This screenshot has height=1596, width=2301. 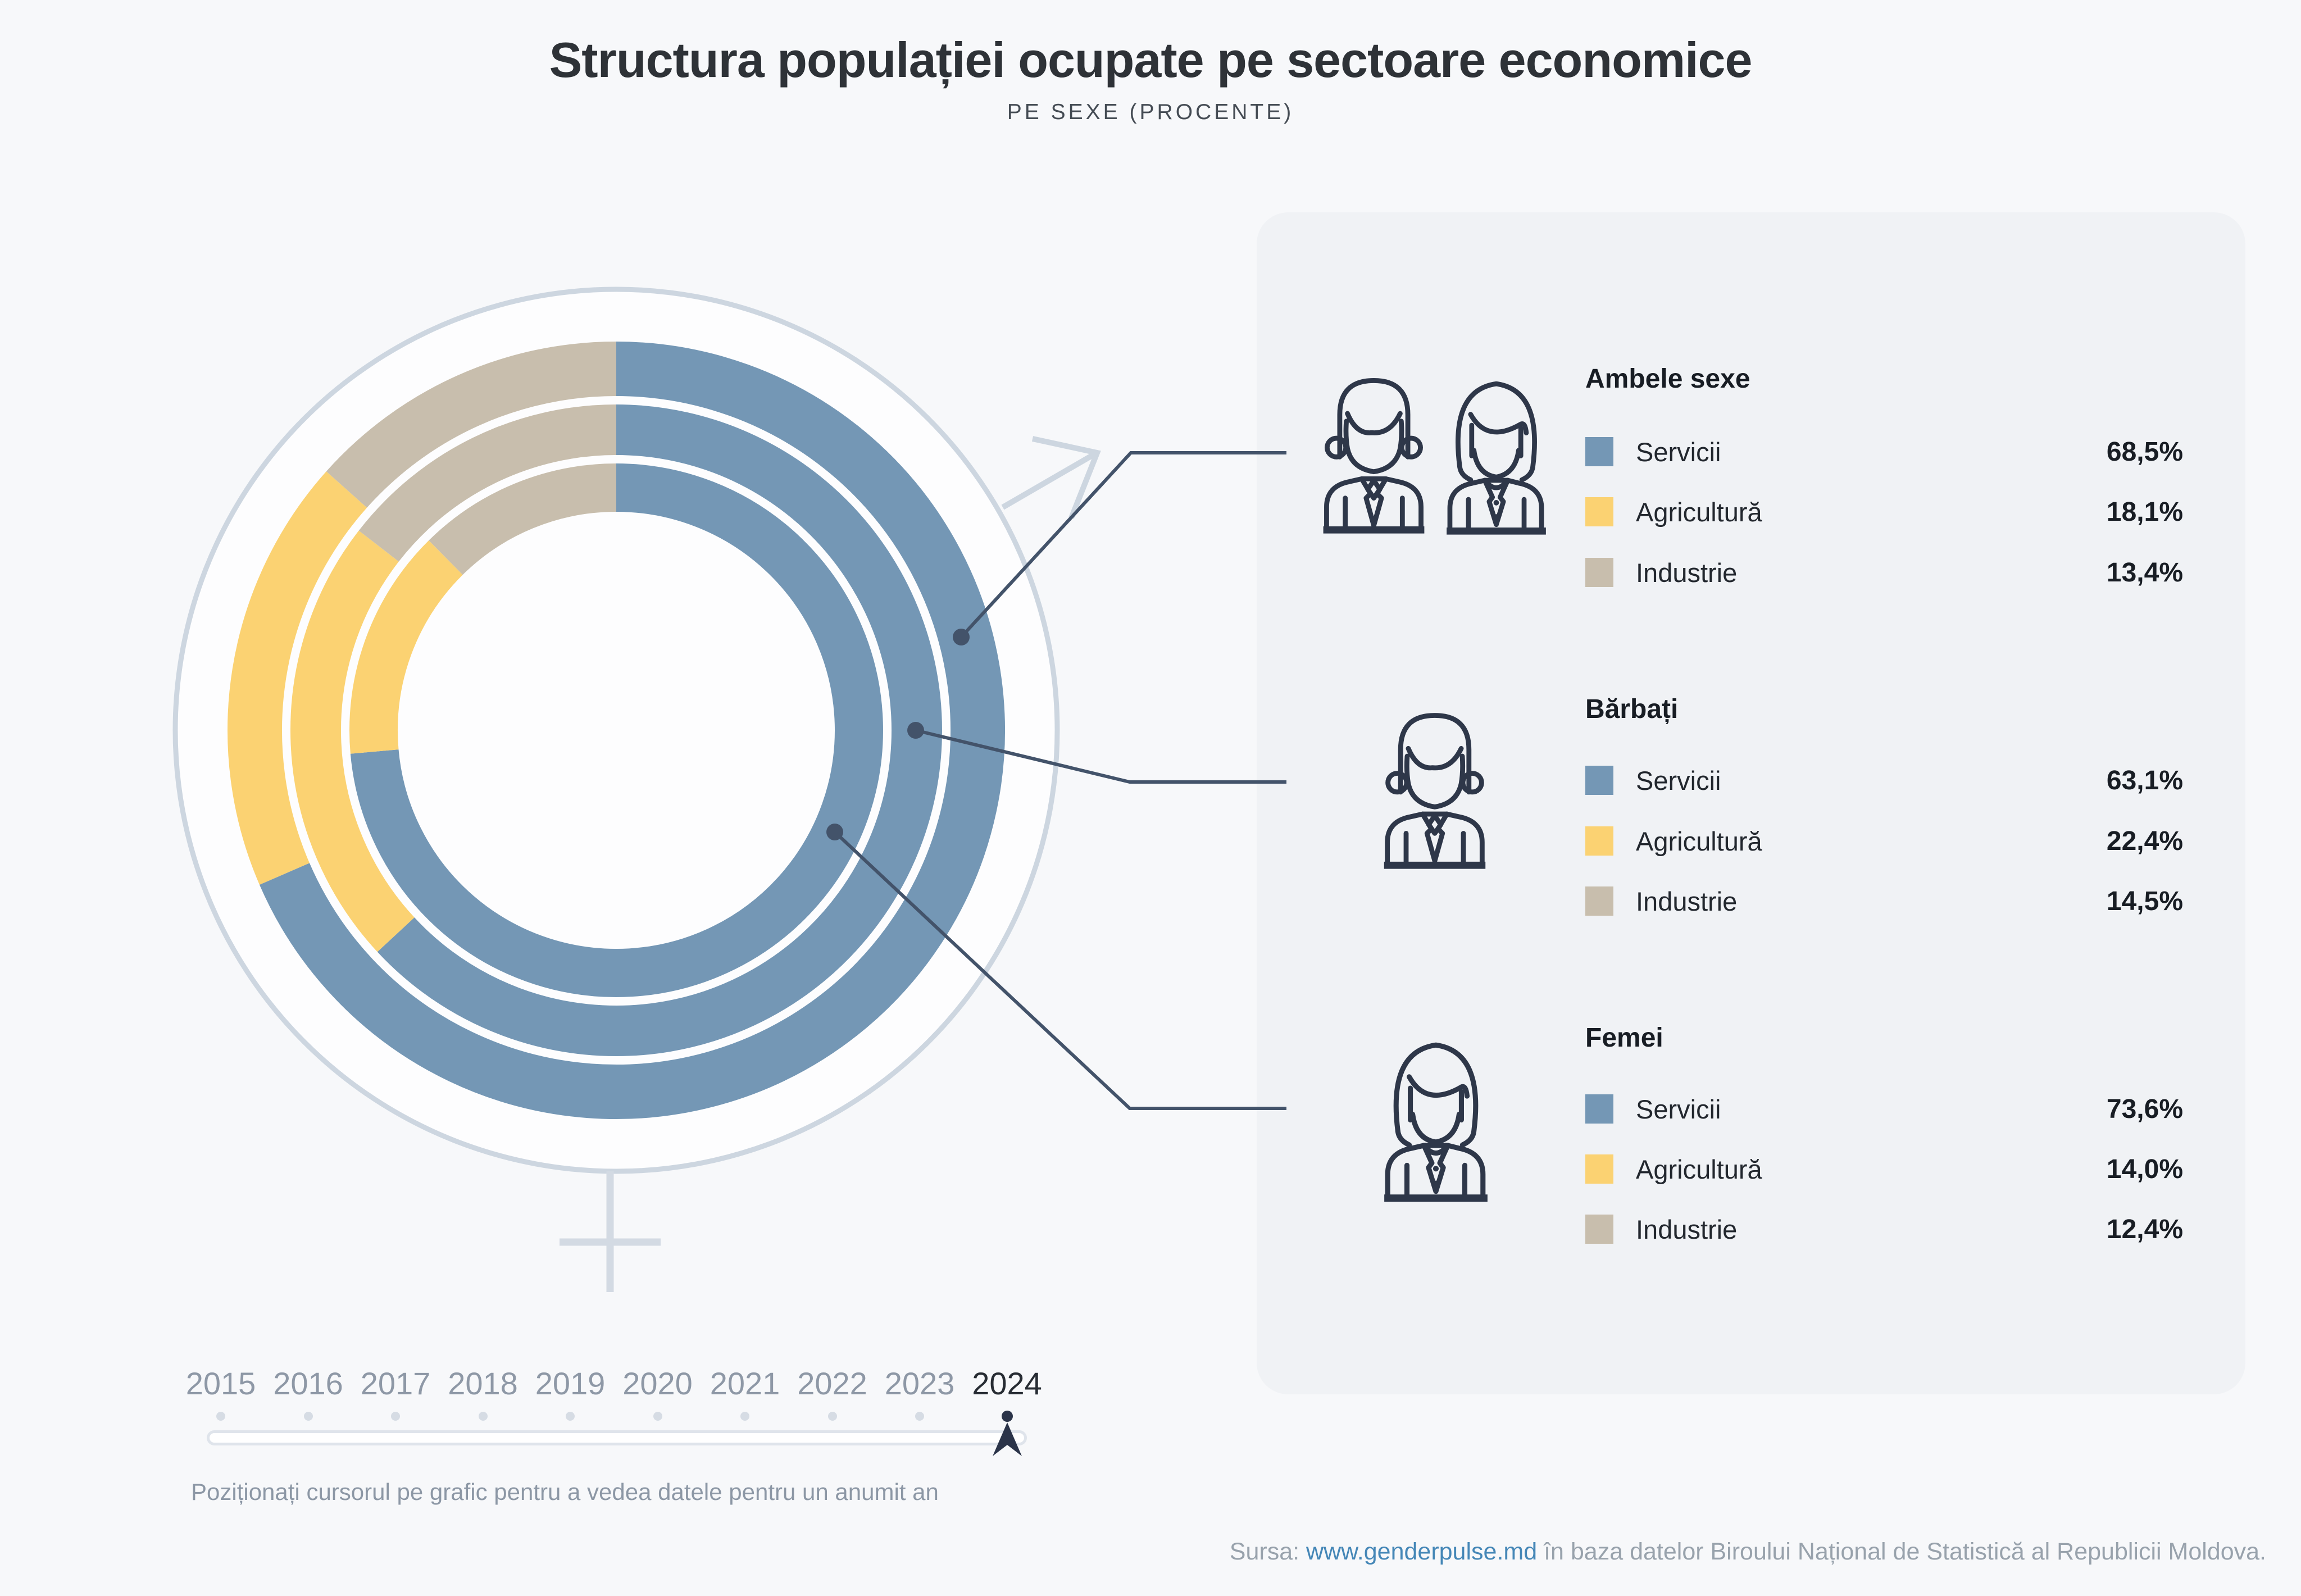 What do you see at coordinates (2144, 572) in the screenshot?
I see `legend-row-value: 13,4%` at bounding box center [2144, 572].